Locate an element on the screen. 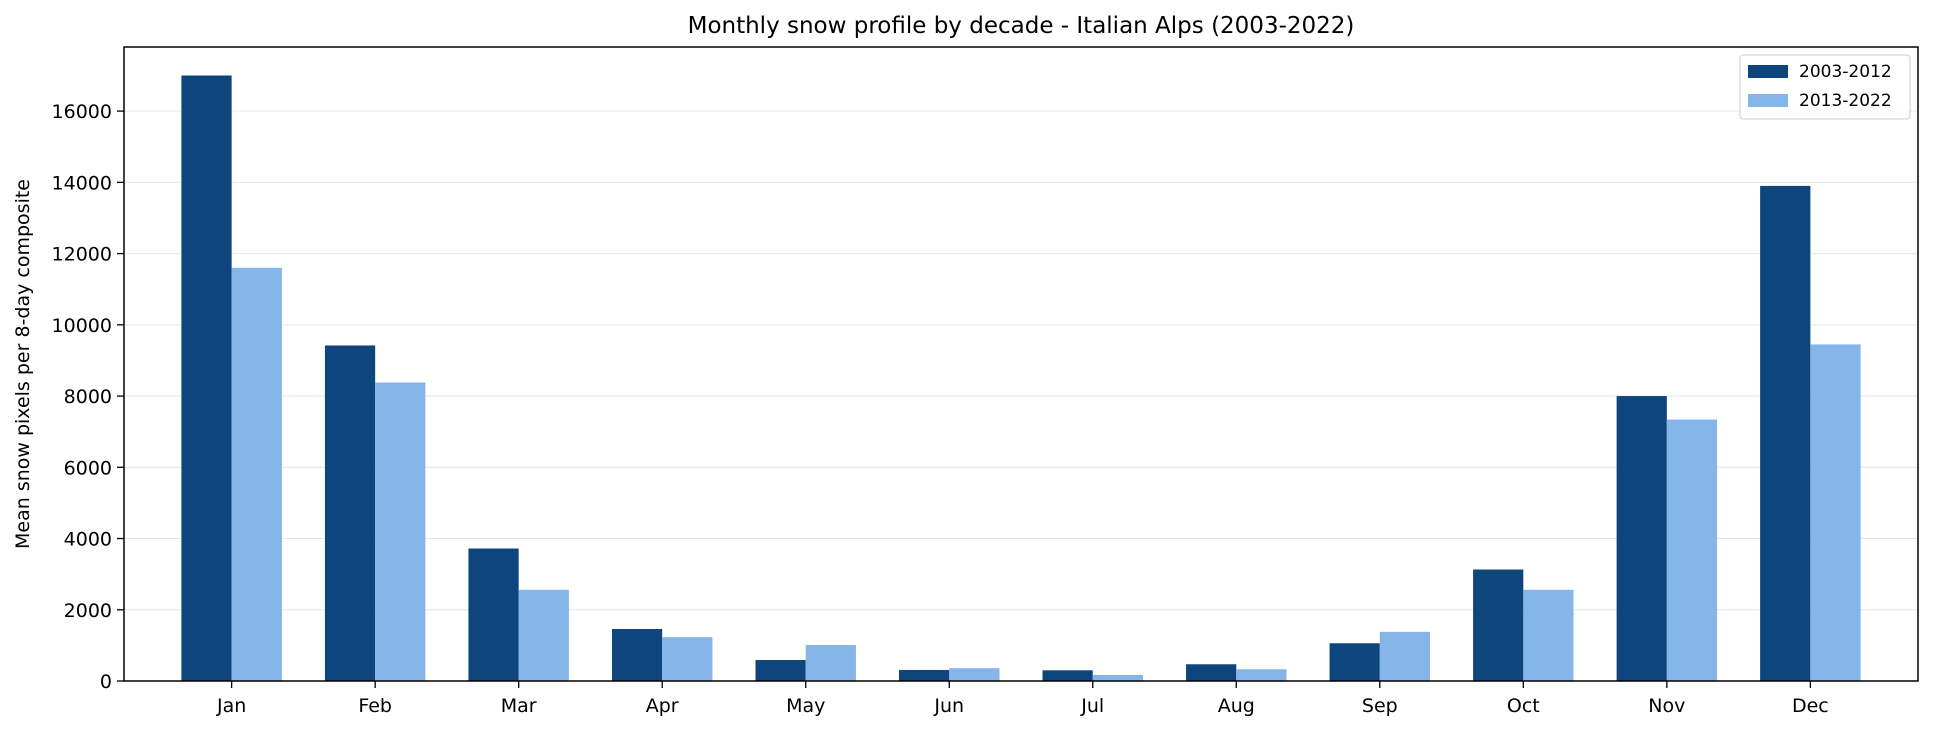 The width and height of the screenshot is (1934, 732). y-tick-label: 12000 is located at coordinates (82, 255).